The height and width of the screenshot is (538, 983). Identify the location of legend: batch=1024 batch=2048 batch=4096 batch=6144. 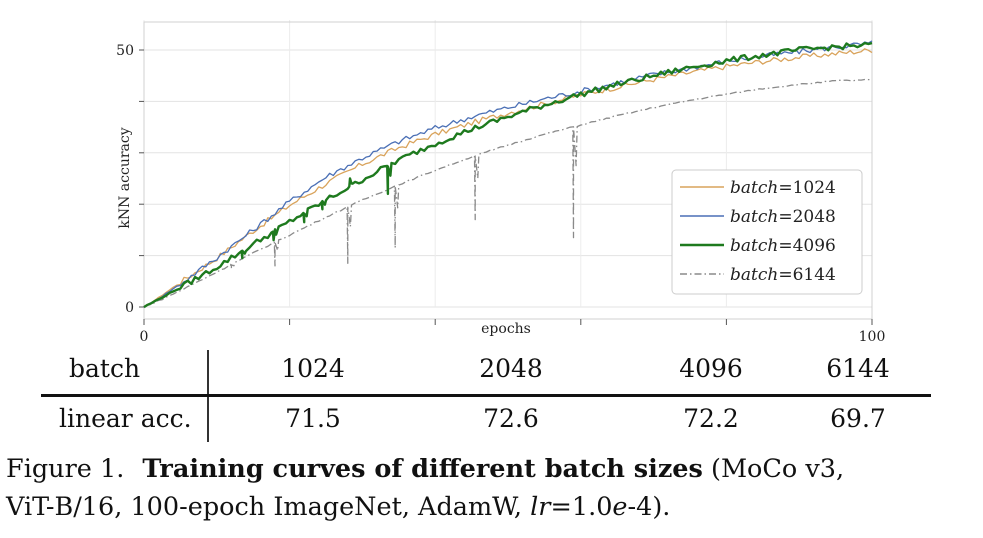
(767, 232).